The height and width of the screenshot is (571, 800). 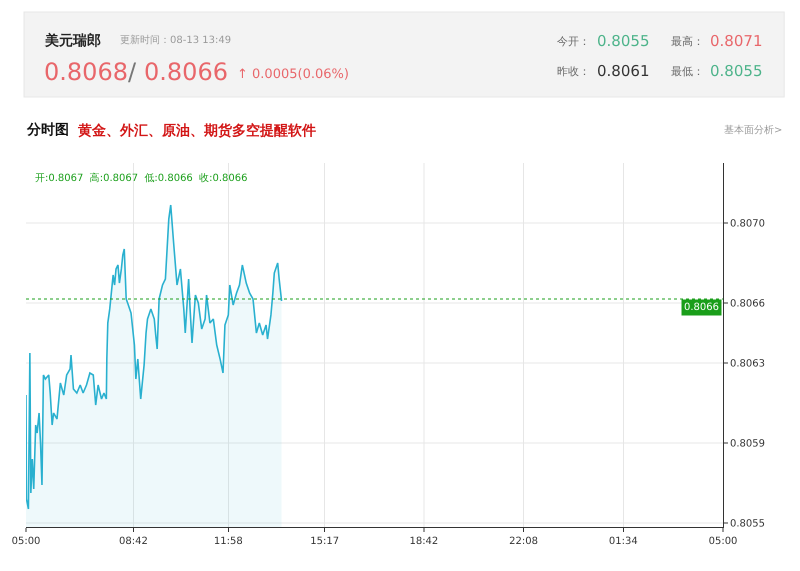 What do you see at coordinates (753, 130) in the screenshot?
I see `text: 基本面分析>` at bounding box center [753, 130].